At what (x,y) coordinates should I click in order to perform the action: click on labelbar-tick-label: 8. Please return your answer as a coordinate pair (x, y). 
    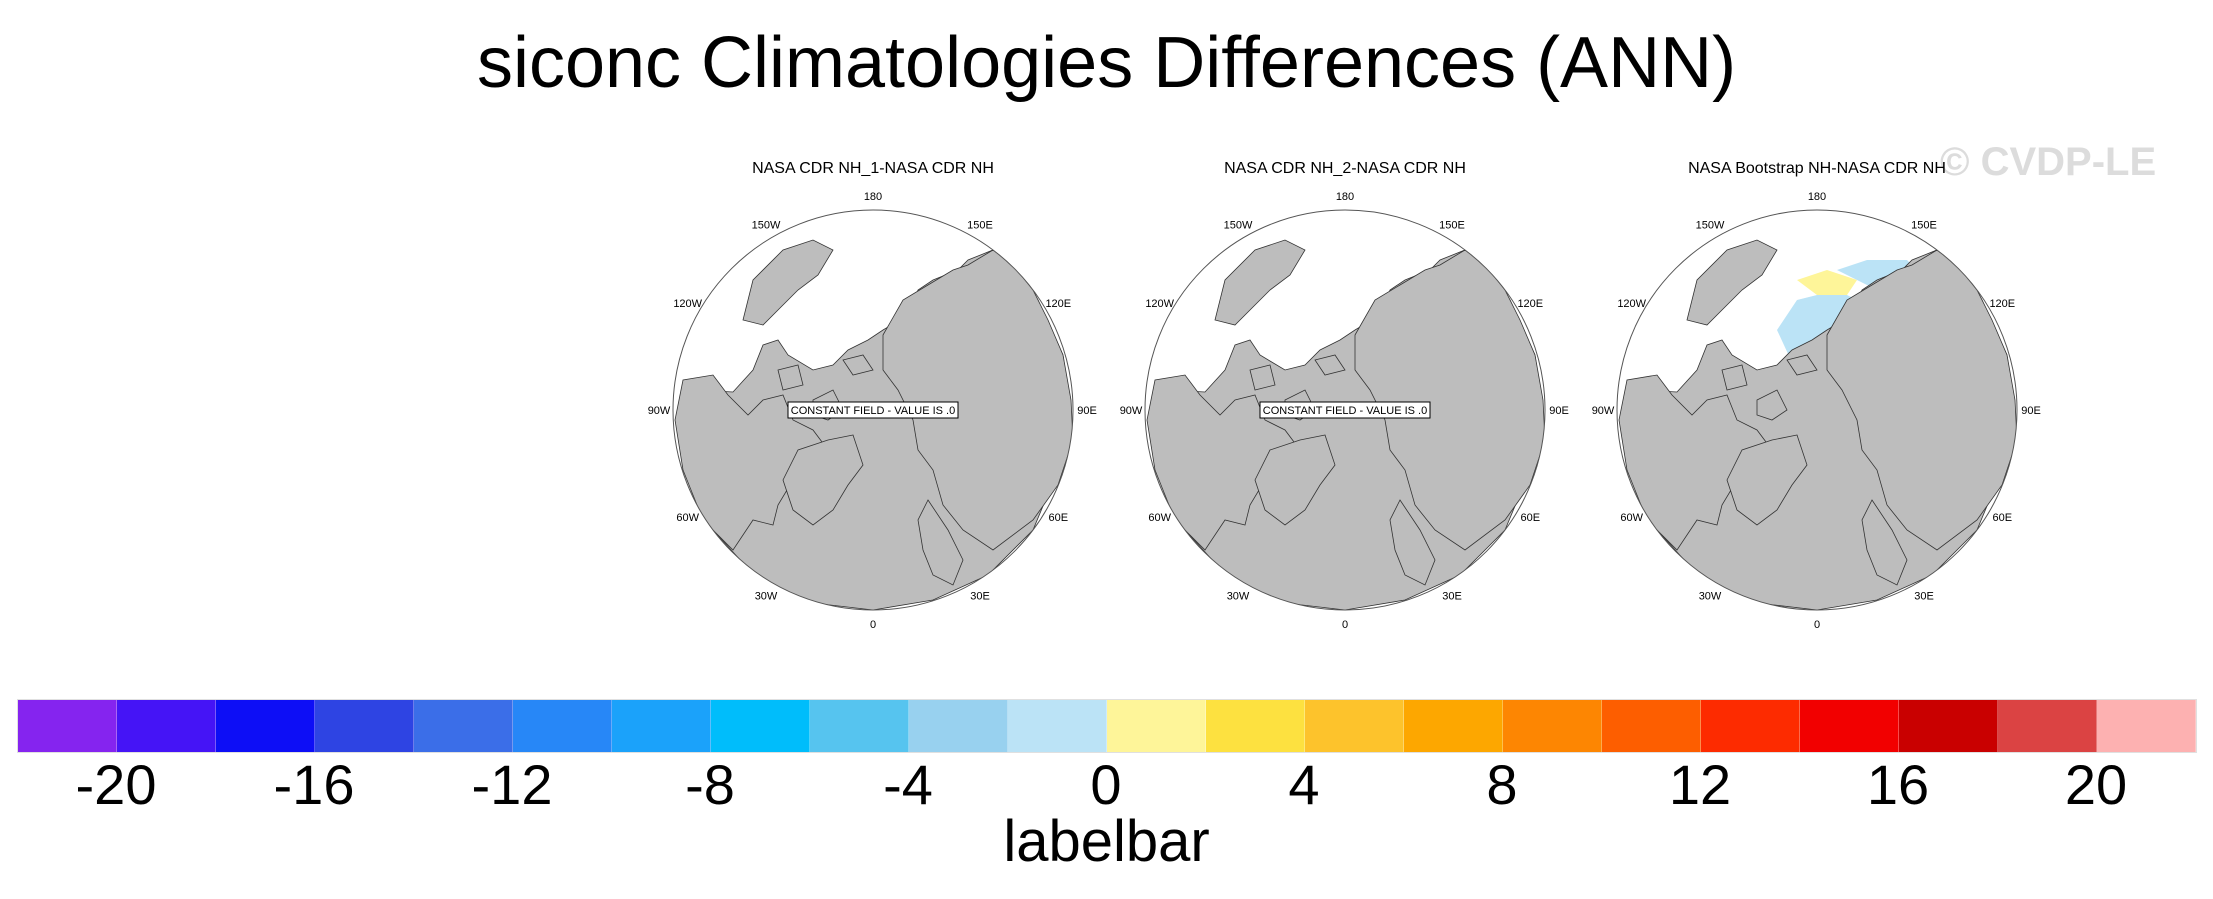
    Looking at the image, I should click on (1502, 784).